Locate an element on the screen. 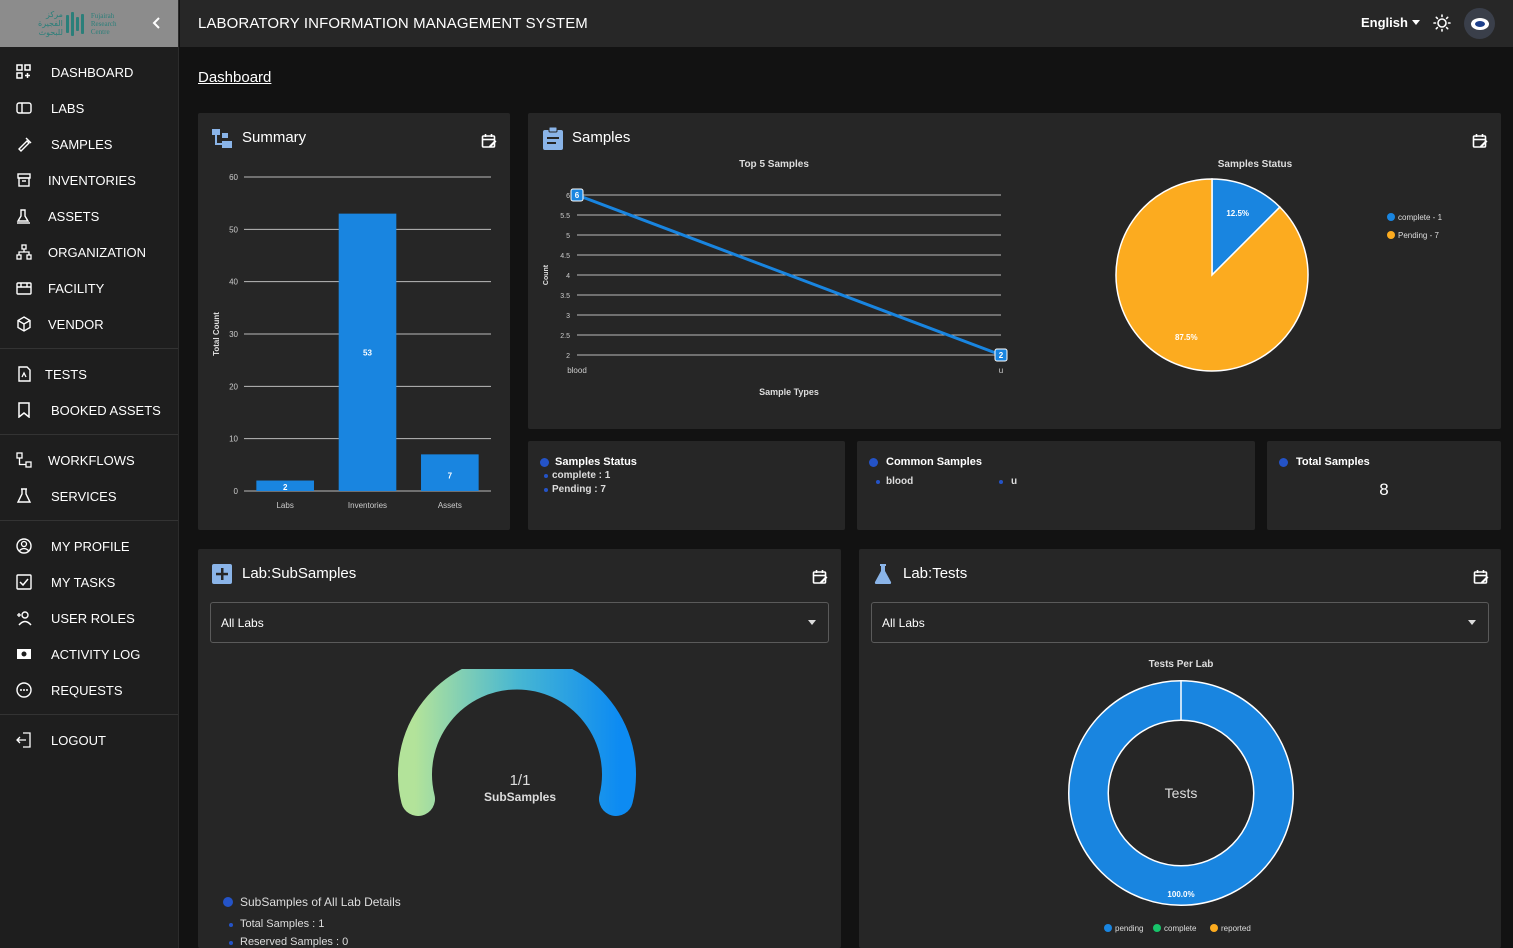 Image resolution: width=1513 pixels, height=948 pixels. total-samples-title: Total Samples is located at coordinates (1333, 462).